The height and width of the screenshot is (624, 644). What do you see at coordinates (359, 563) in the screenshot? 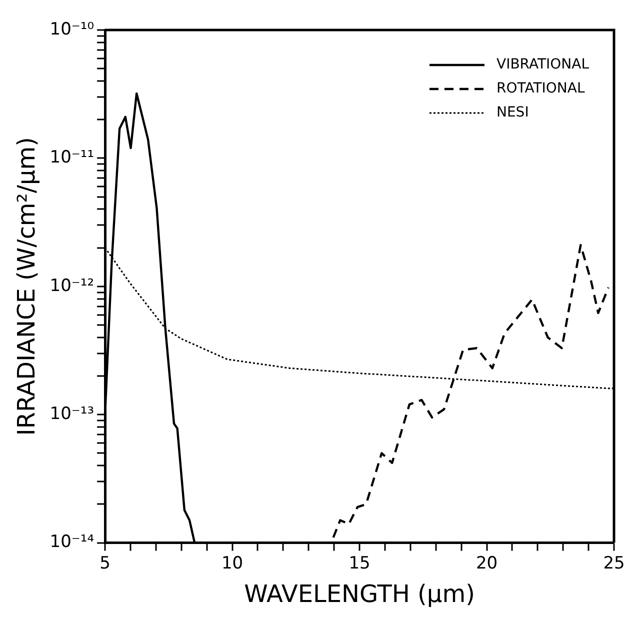
I see `x-tick-label: 15` at bounding box center [359, 563].